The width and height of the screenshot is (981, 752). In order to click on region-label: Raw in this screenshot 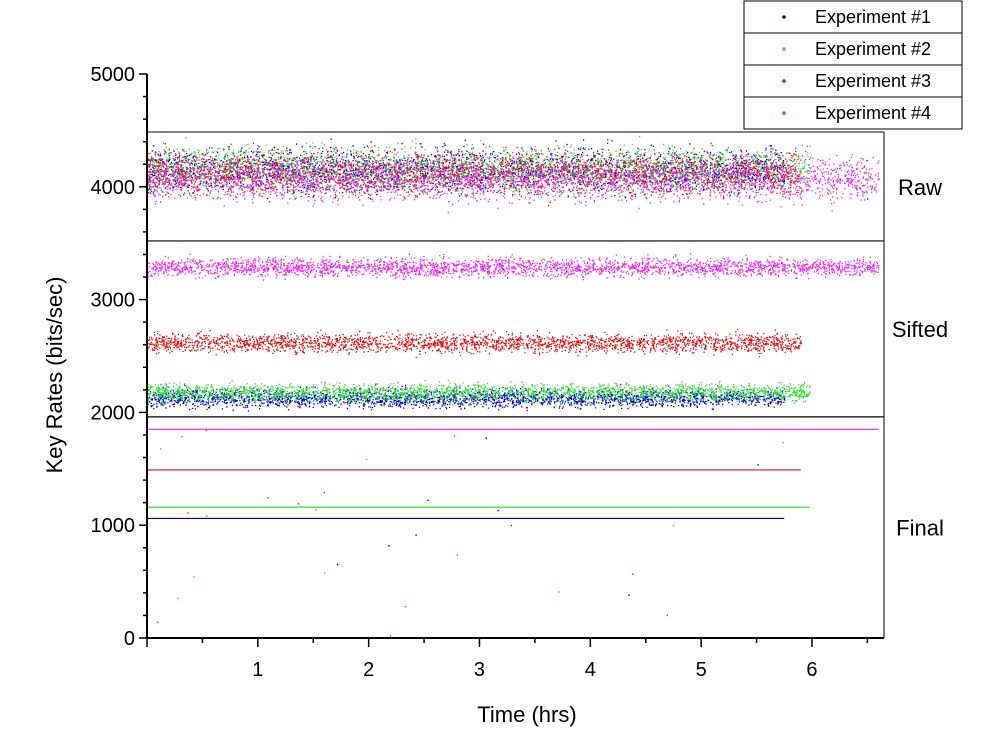, I will do `click(920, 187)`.